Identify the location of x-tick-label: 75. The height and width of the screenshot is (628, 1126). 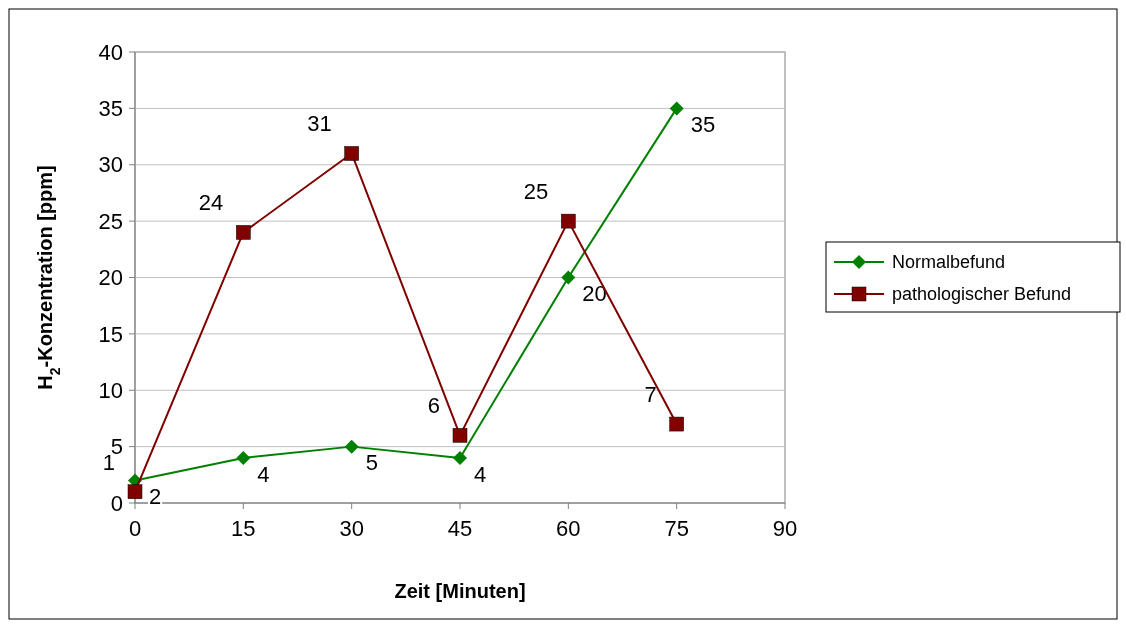
(676, 528).